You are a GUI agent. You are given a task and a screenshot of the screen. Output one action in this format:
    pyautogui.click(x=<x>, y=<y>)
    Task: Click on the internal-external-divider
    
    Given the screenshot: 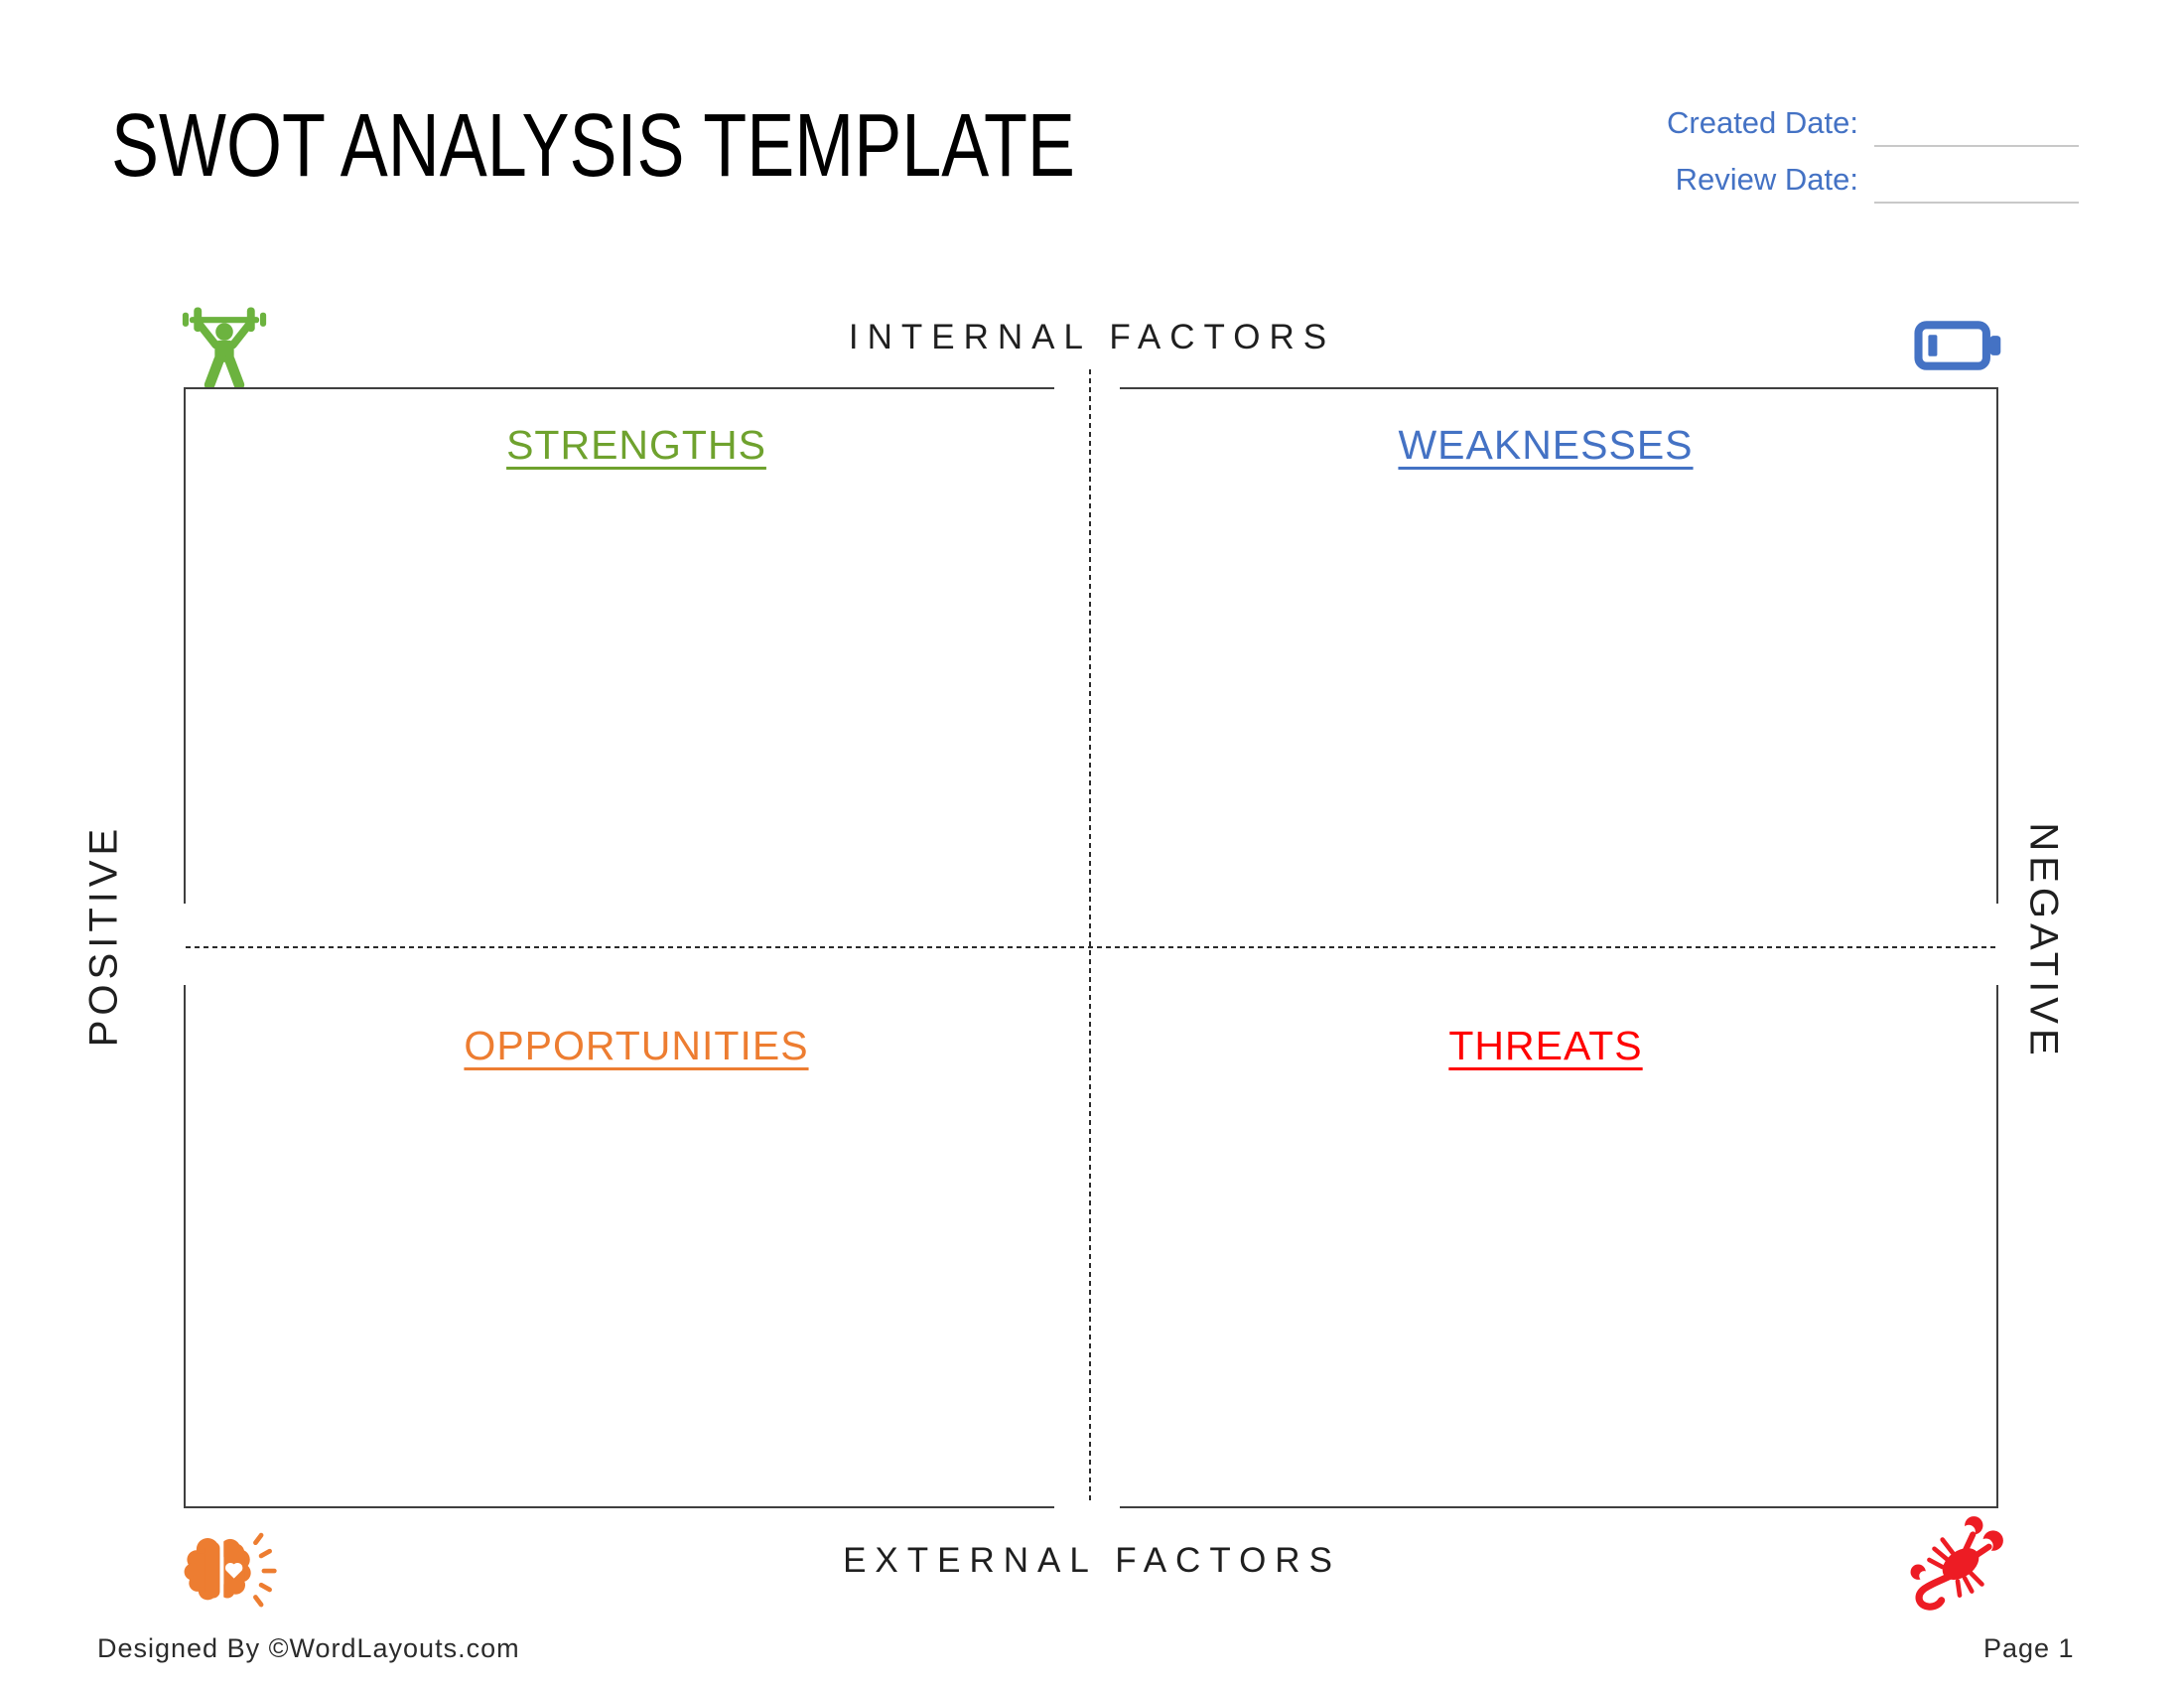 What is the action you would take?
    pyautogui.click(x=1091, y=947)
    